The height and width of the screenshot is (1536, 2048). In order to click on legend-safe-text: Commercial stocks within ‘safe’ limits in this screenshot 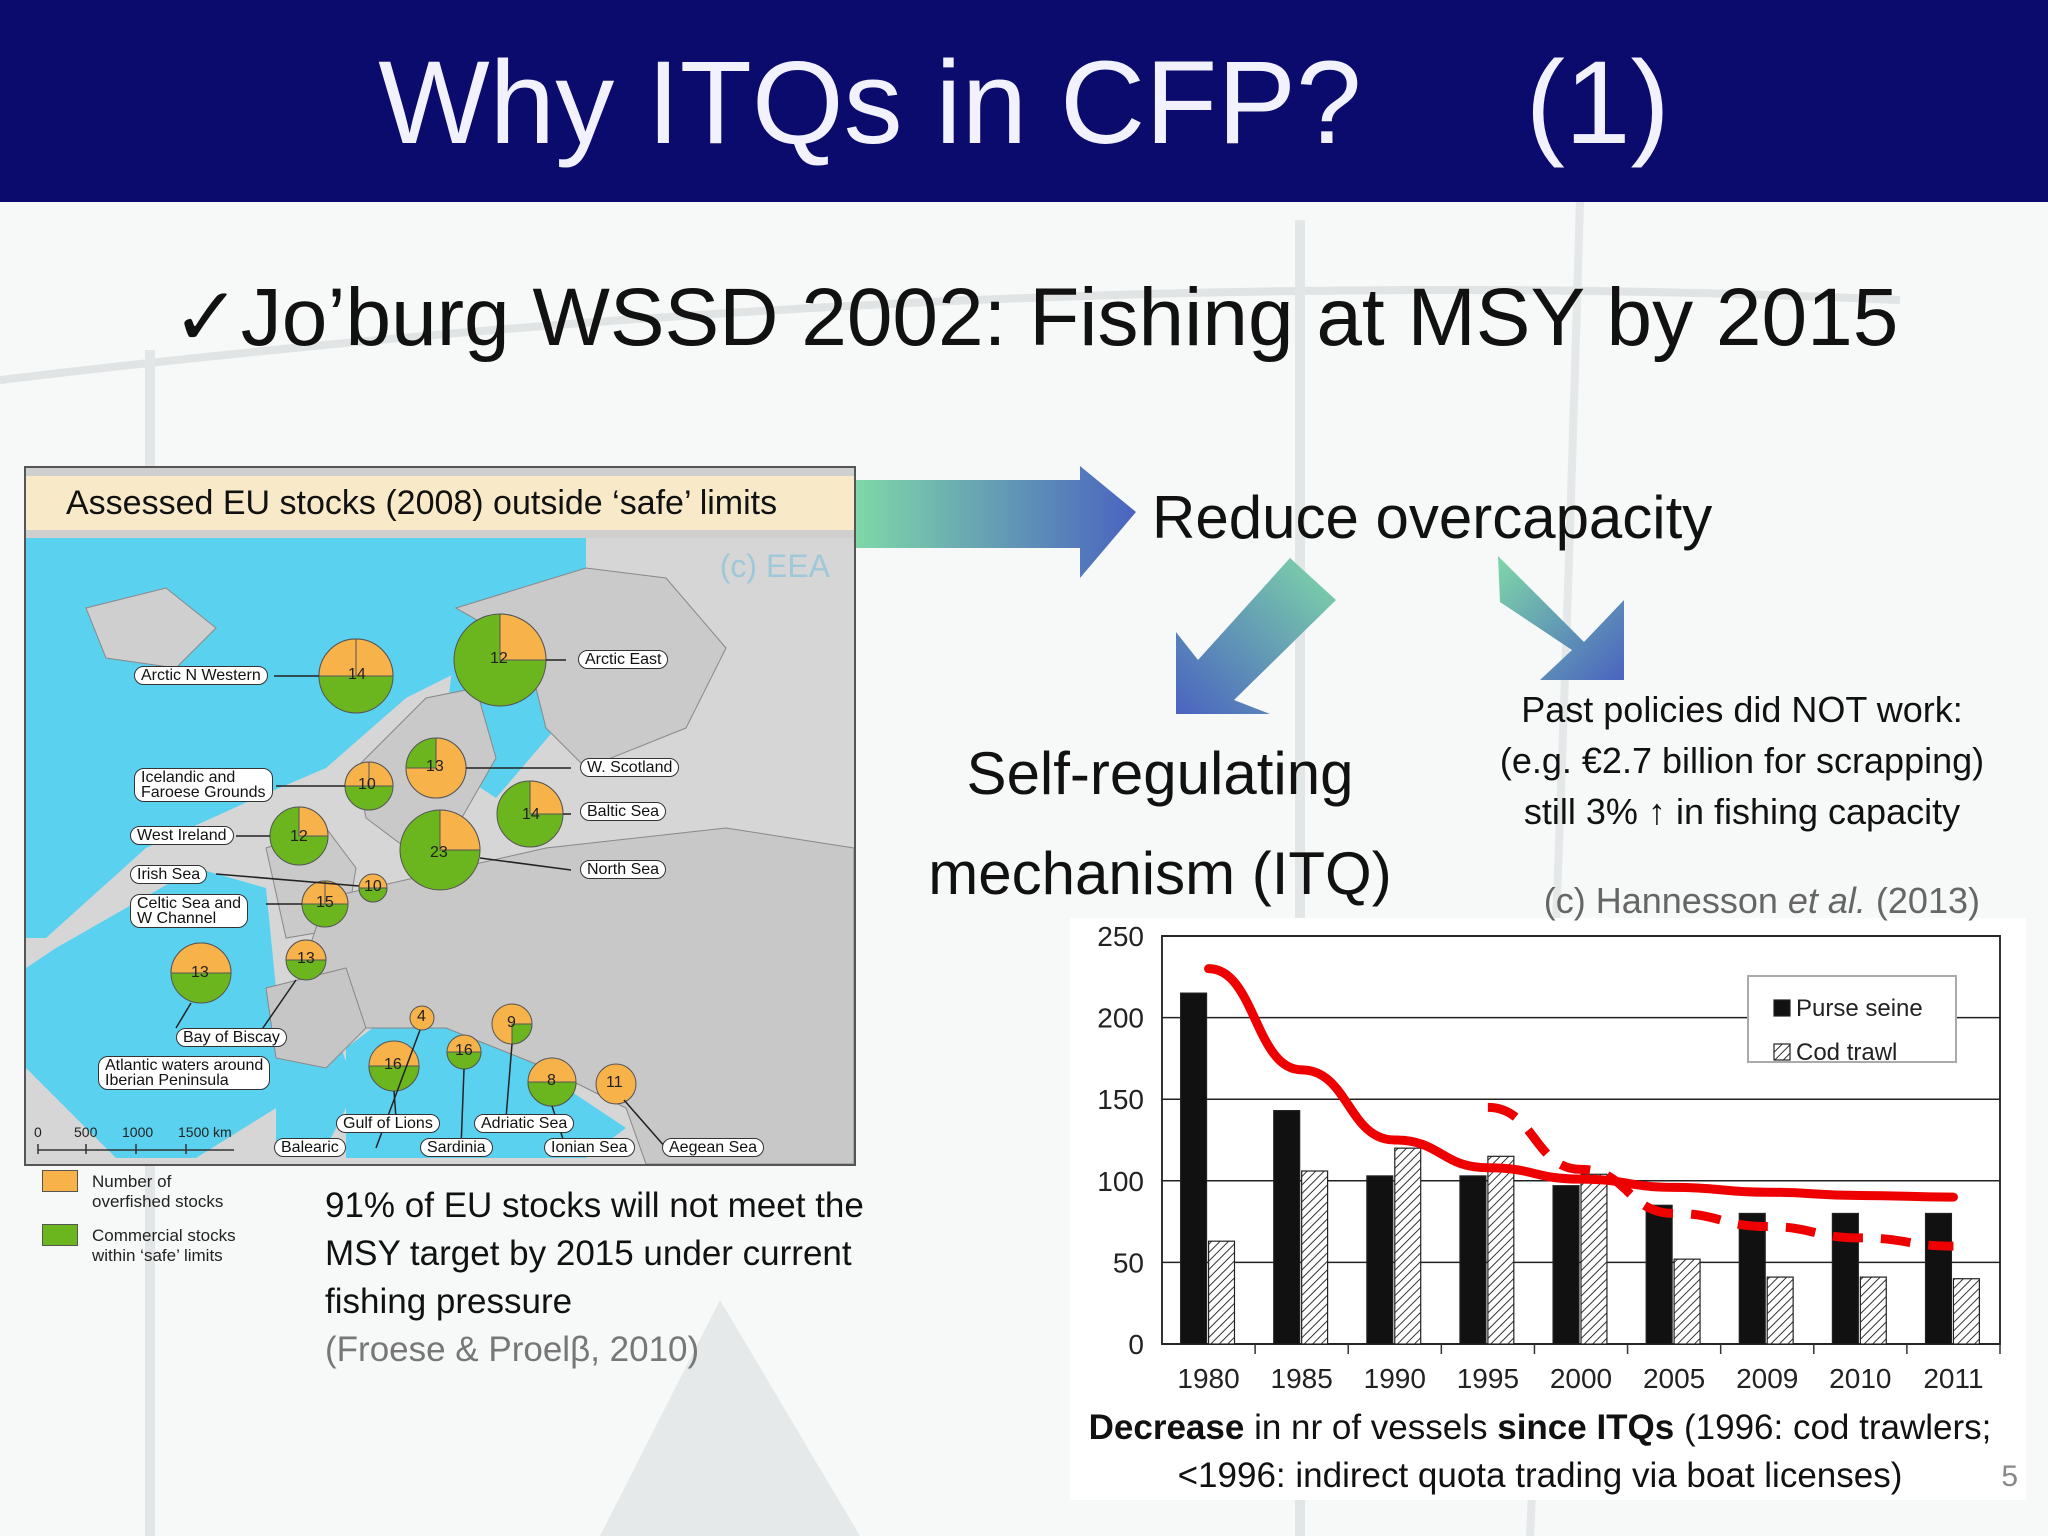, I will do `click(164, 1245)`.